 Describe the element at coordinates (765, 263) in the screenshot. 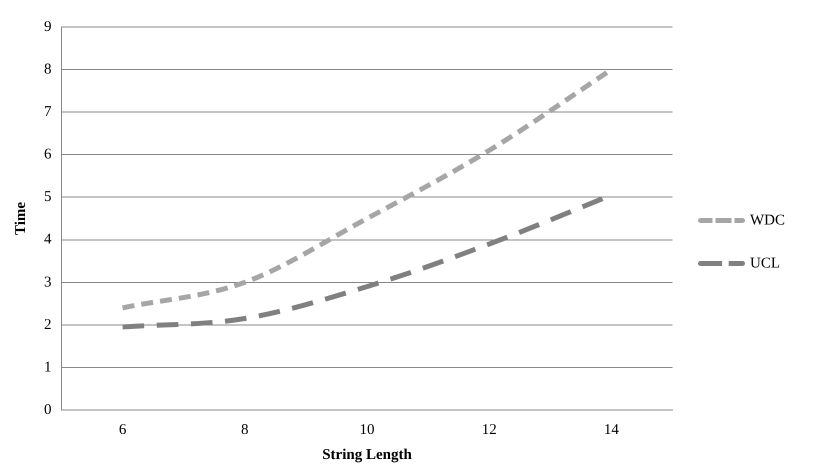

I see `legend-label: UCL` at that location.